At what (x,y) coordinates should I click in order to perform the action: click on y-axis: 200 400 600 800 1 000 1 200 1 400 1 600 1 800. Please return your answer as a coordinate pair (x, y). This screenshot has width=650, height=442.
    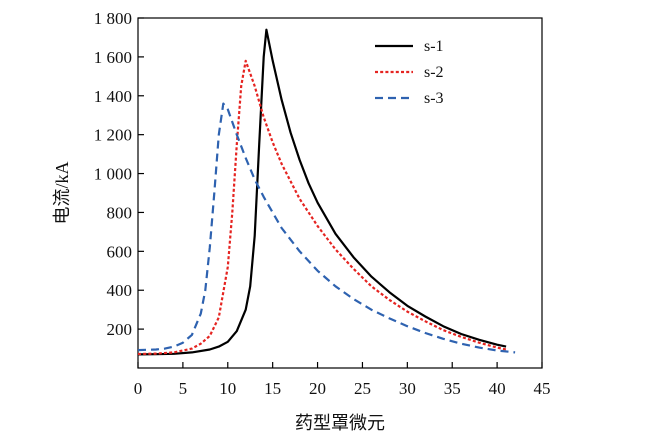
    Looking at the image, I should click on (119, 174).